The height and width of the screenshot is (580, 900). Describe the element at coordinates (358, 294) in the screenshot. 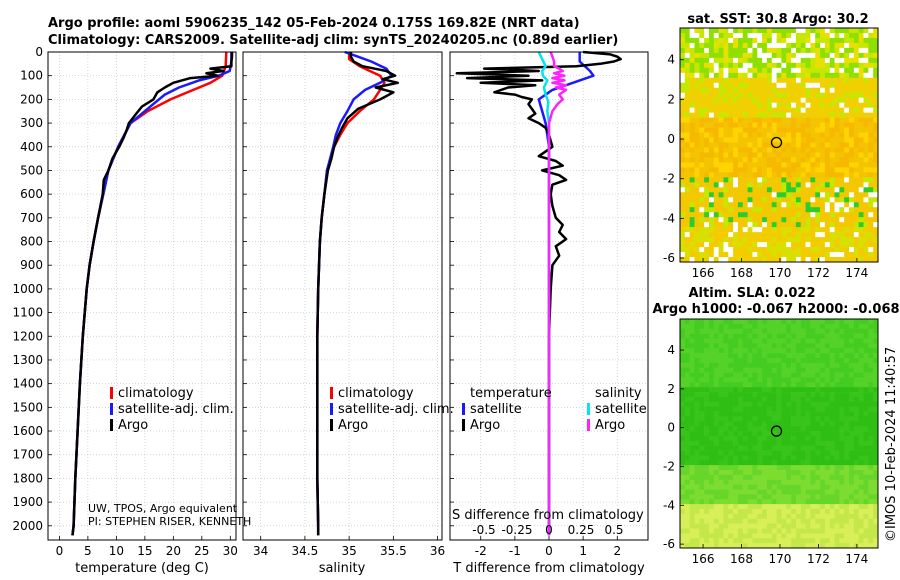

I see `series-line-argo` at that location.